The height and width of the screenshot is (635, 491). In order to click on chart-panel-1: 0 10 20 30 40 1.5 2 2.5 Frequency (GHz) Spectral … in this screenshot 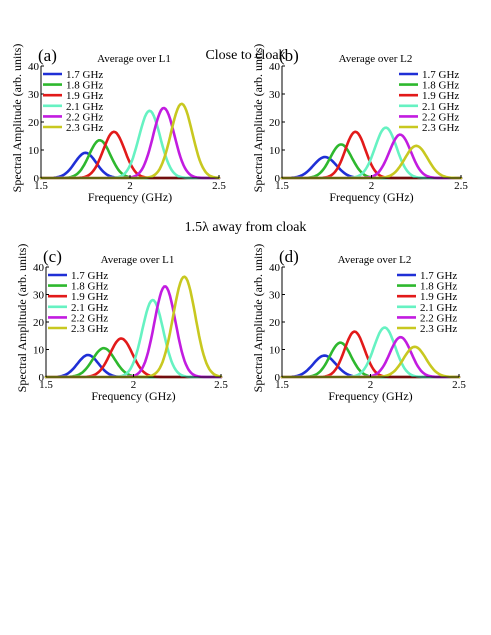, I will do `click(118, 124)`.